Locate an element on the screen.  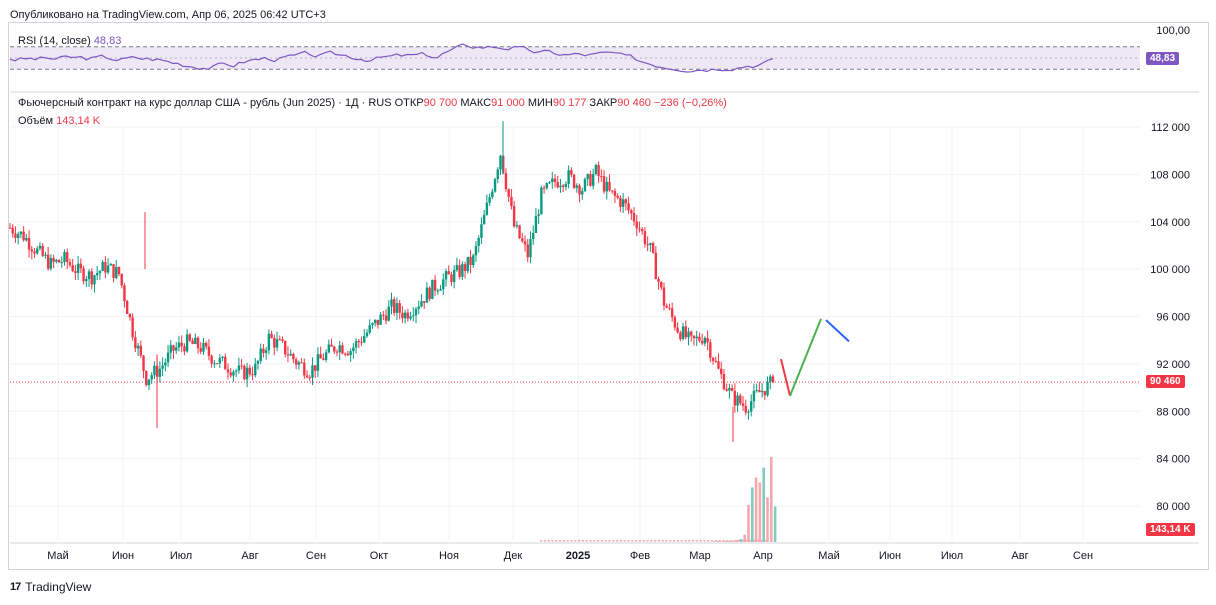
price-tick-label: 88 000 is located at coordinates (1173, 412).